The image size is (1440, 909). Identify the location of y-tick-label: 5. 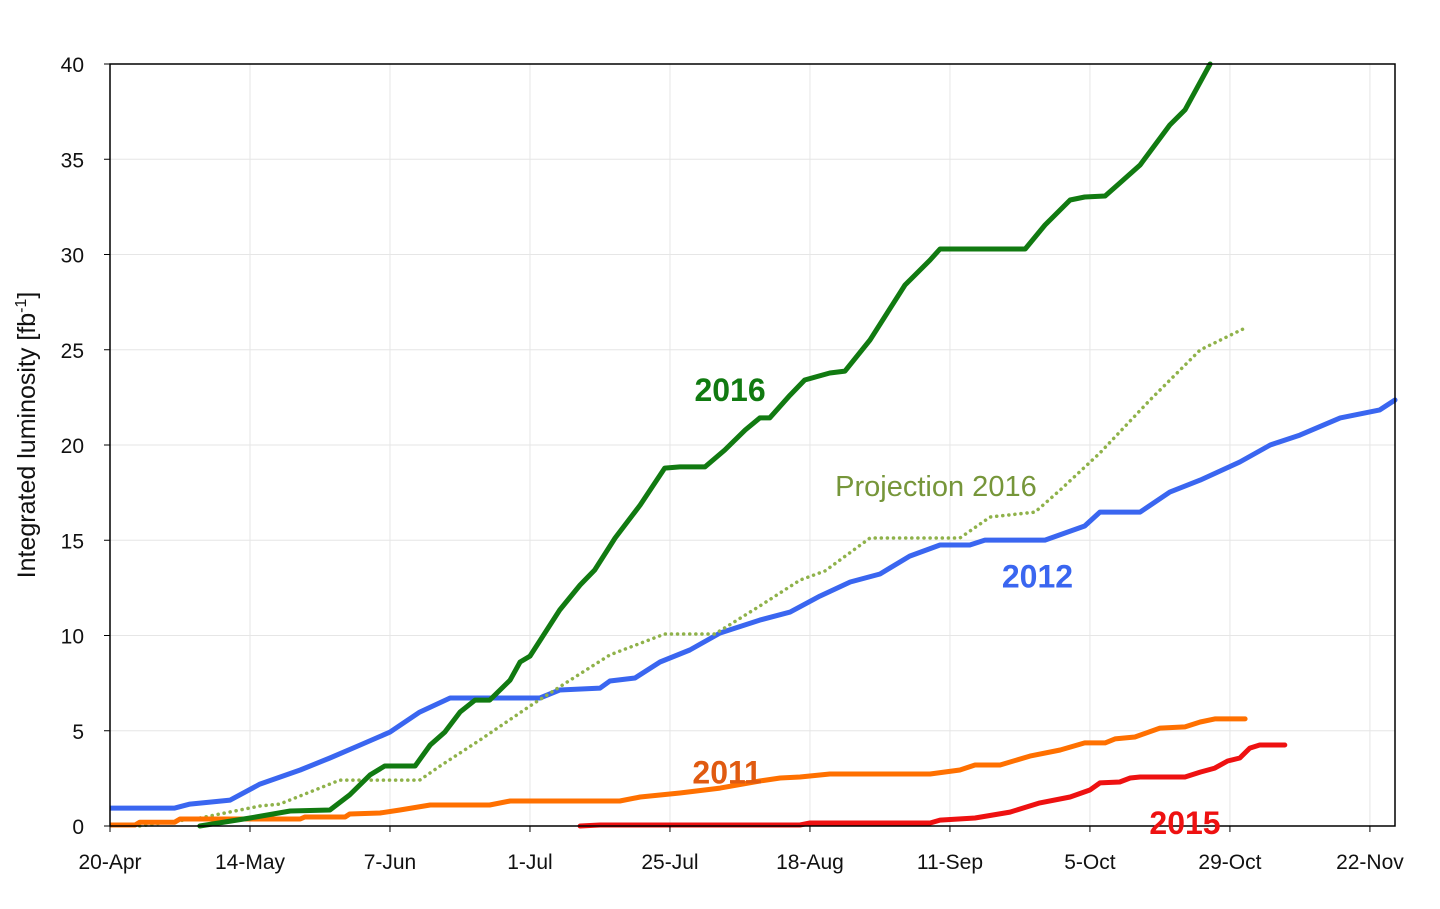
(78, 732).